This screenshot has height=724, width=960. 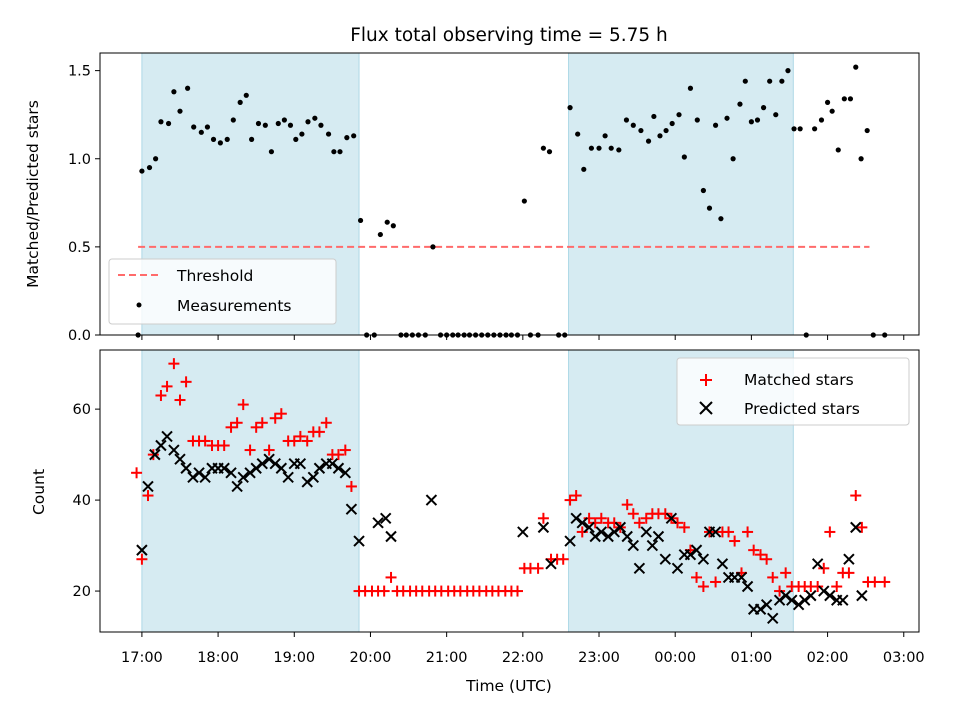 What do you see at coordinates (681, 194) in the screenshot?
I see `top-shaded-span` at bounding box center [681, 194].